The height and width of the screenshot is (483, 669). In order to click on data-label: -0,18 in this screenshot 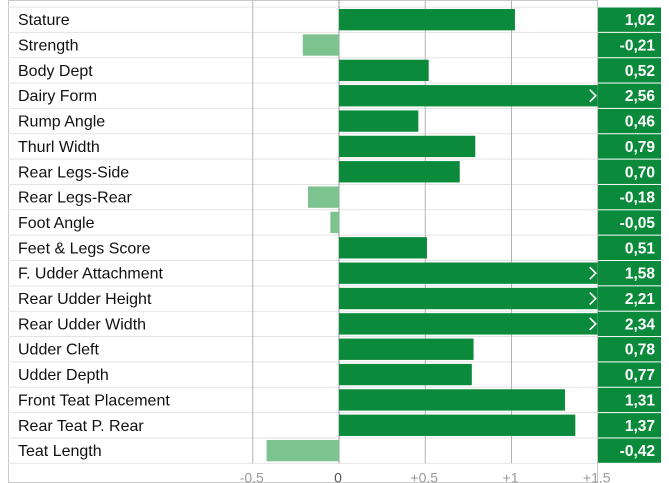, I will do `click(638, 198)`.